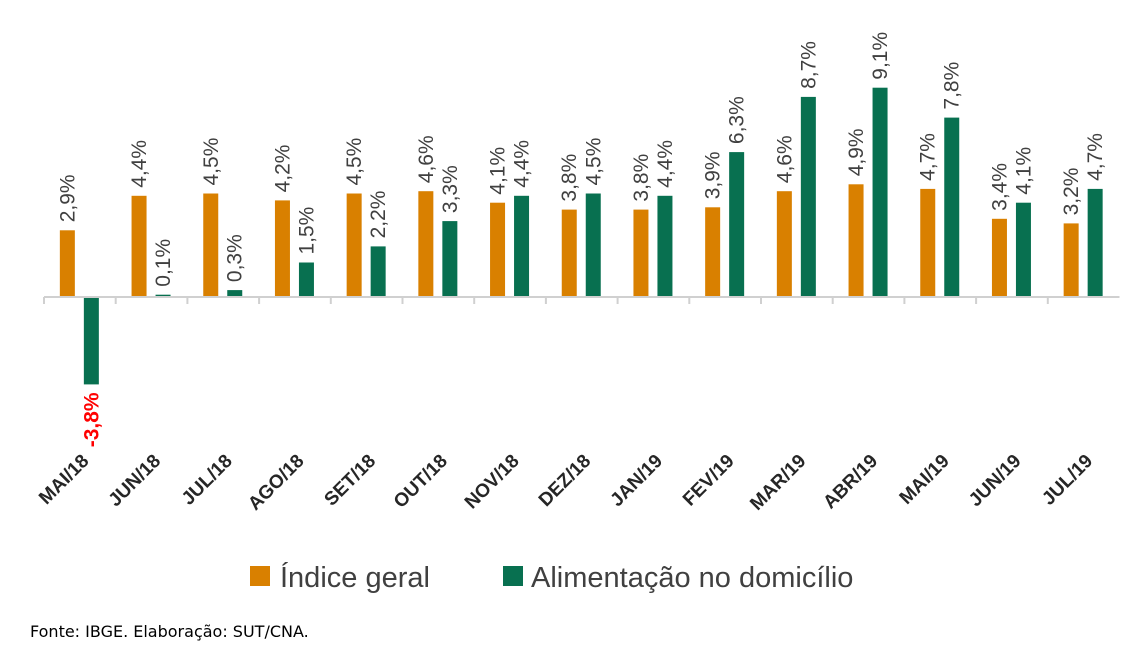 The image size is (1125, 649). What do you see at coordinates (351, 481) in the screenshot?
I see `x-tick-label: SET/18` at bounding box center [351, 481].